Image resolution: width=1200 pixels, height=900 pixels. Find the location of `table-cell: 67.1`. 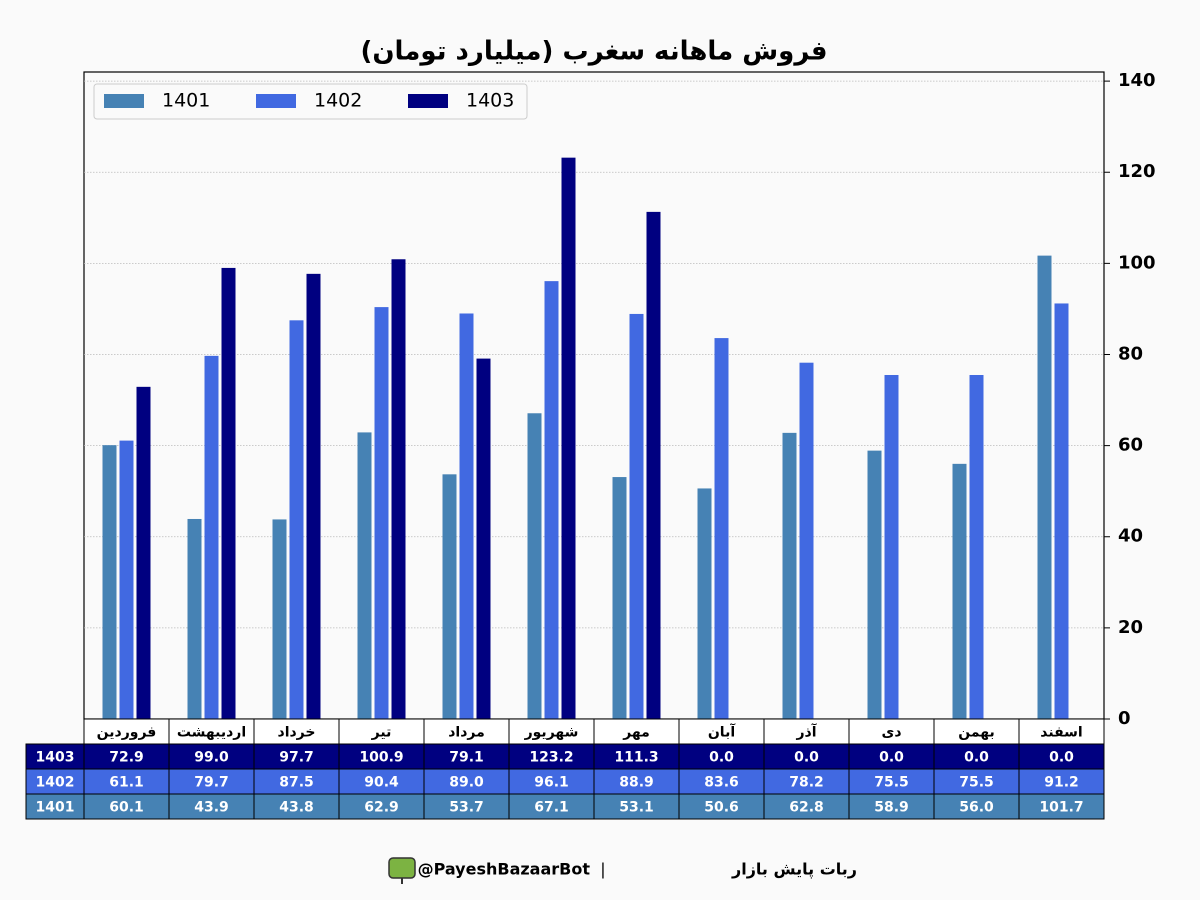

table-cell: 67.1 is located at coordinates (551, 808).